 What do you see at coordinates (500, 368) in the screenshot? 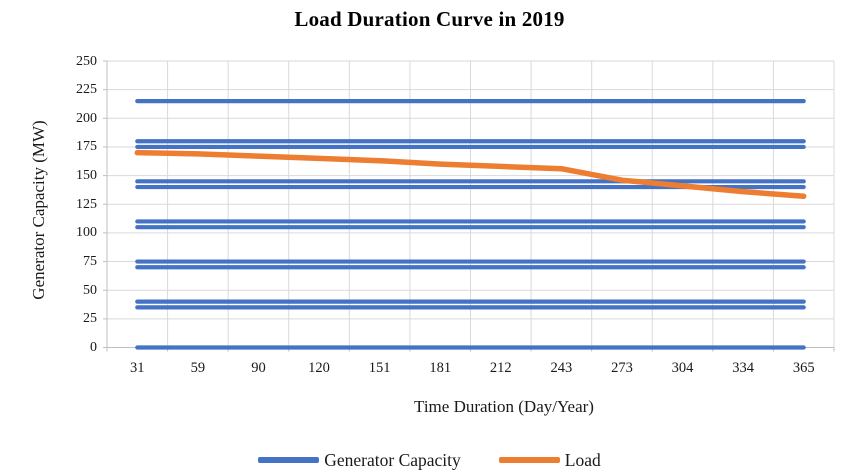
I see `x-axis-tick-label: 212` at bounding box center [500, 368].